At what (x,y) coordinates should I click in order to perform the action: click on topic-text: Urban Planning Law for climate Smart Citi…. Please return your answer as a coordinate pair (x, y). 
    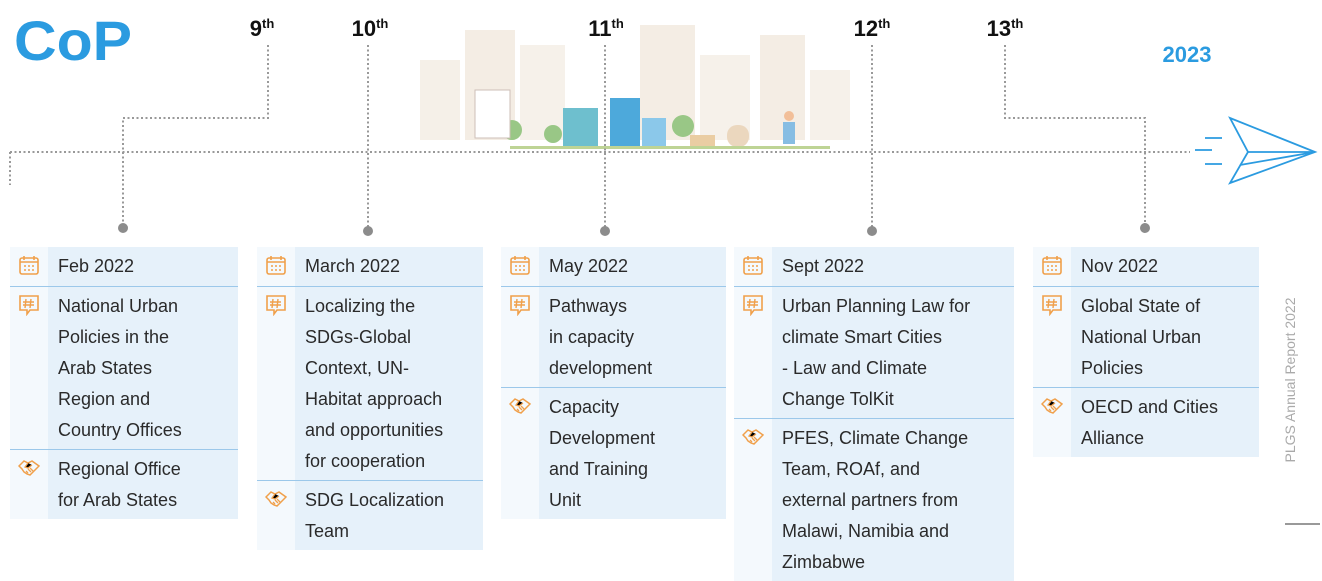
    Looking at the image, I should click on (893, 352).